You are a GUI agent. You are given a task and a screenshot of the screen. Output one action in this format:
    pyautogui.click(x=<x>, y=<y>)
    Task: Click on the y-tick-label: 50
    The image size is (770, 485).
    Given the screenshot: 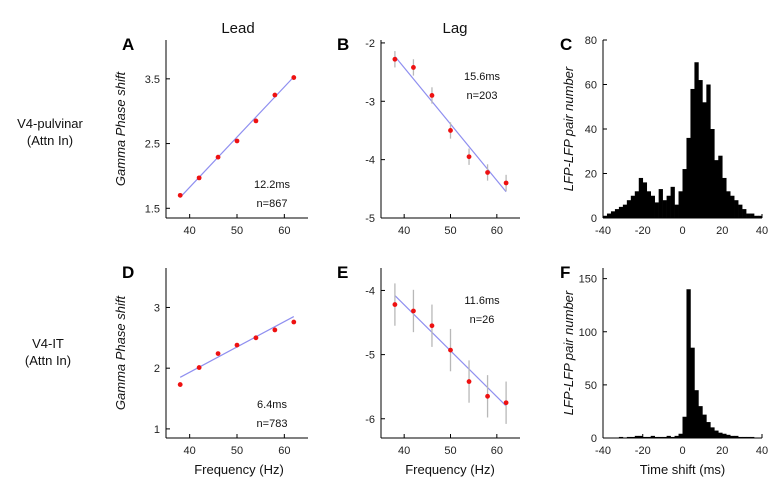 What is the action you would take?
    pyautogui.click(x=591, y=386)
    